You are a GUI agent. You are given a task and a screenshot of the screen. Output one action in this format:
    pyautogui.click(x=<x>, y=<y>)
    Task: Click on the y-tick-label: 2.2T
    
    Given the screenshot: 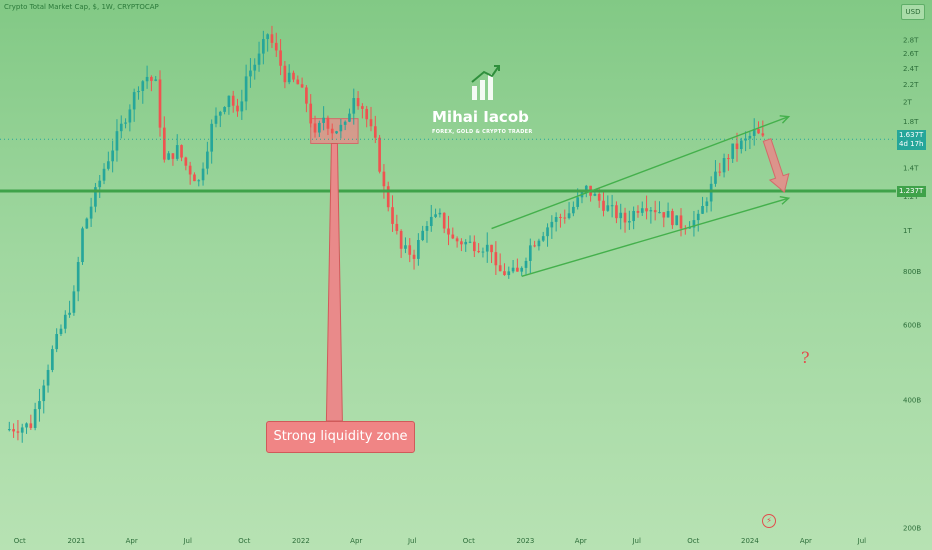 What is the action you would take?
    pyautogui.click(x=911, y=85)
    